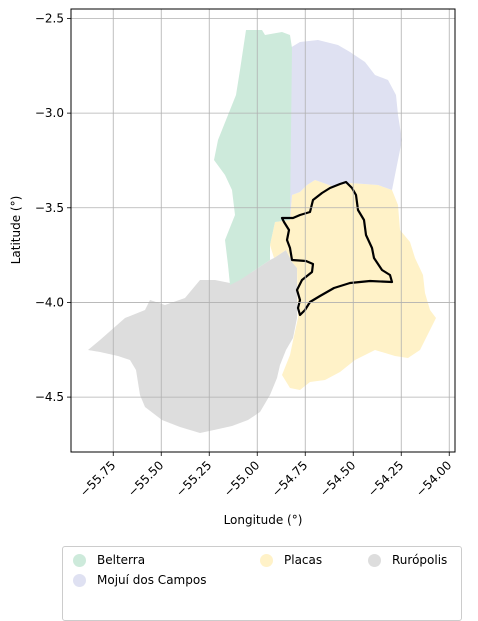 This screenshot has width=478, height=621. Describe the element at coordinates (193, 478) in the screenshot. I see `x-tick-label: −55.25` at that location.